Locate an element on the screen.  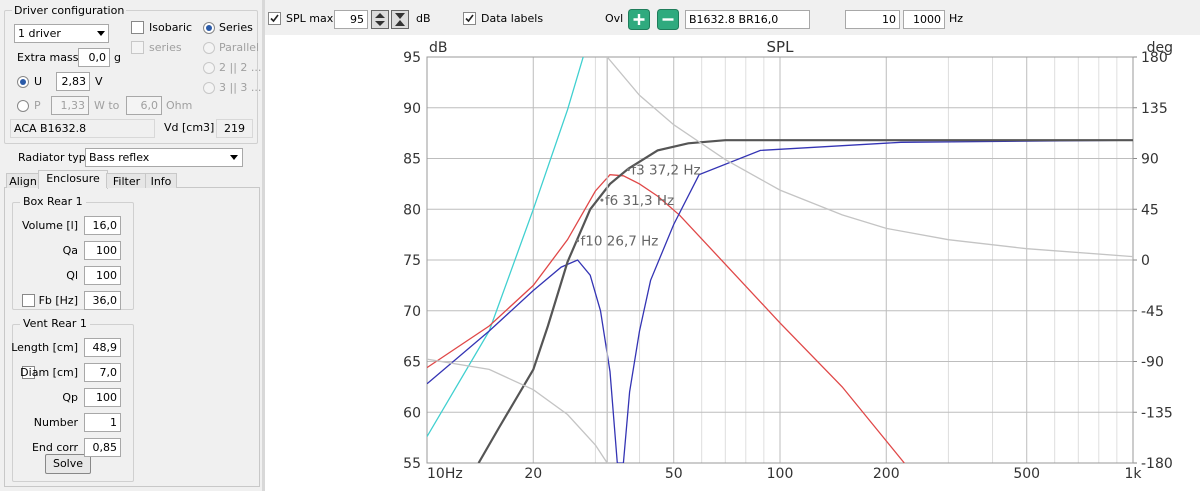
x-tick-label: 500 is located at coordinates (1026, 474).